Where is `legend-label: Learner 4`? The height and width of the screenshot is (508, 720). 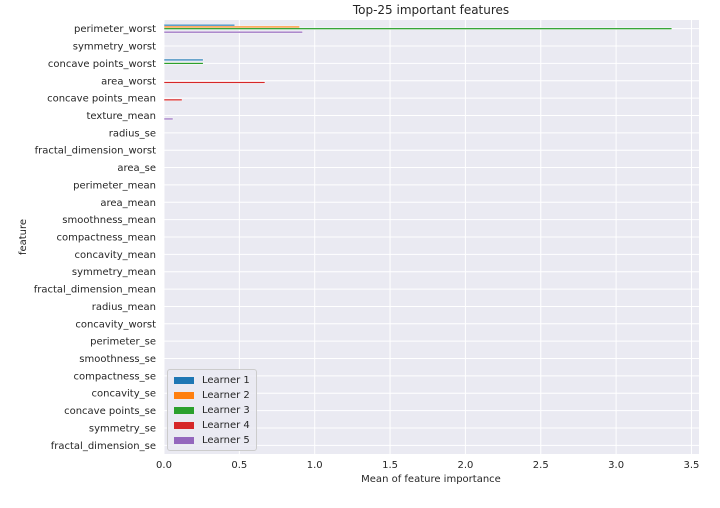
legend-label: Learner 4 is located at coordinates (226, 425).